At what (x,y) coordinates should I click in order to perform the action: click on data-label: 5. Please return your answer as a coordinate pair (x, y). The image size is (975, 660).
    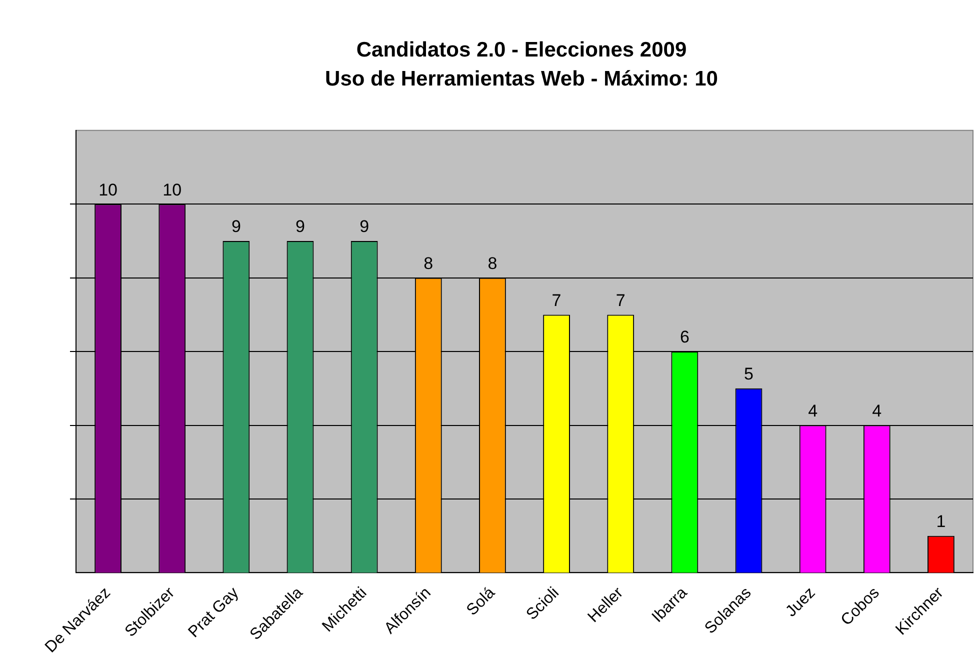
    Looking at the image, I should click on (749, 374).